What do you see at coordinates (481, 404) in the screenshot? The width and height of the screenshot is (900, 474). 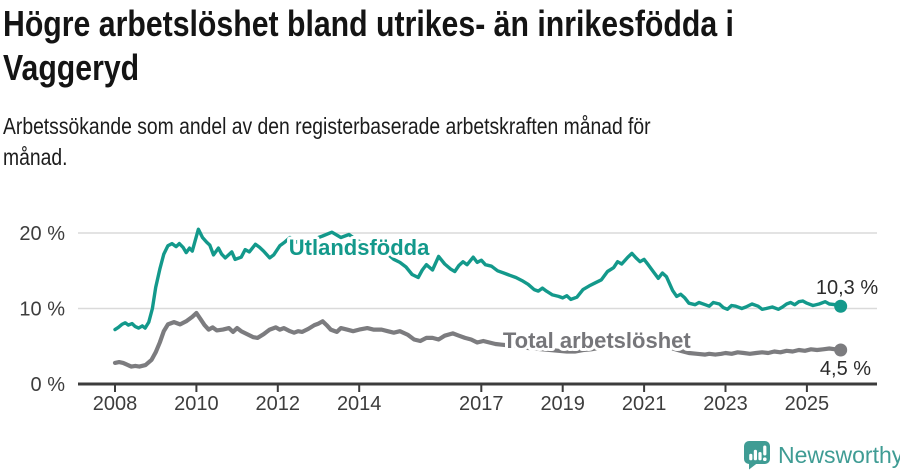 I see `x-tick-label-2017: 2017` at bounding box center [481, 404].